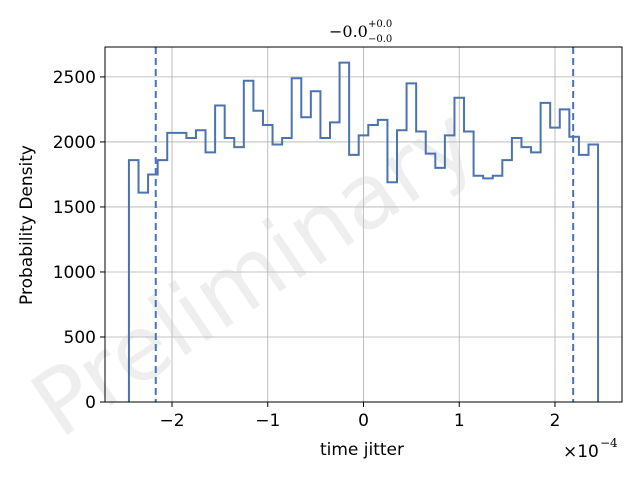 The width and height of the screenshot is (640, 480). Describe the element at coordinates (79, 240) in the screenshot. I see `y-axis-ticks: 0 500 1000 1500 2000 2500` at that location.